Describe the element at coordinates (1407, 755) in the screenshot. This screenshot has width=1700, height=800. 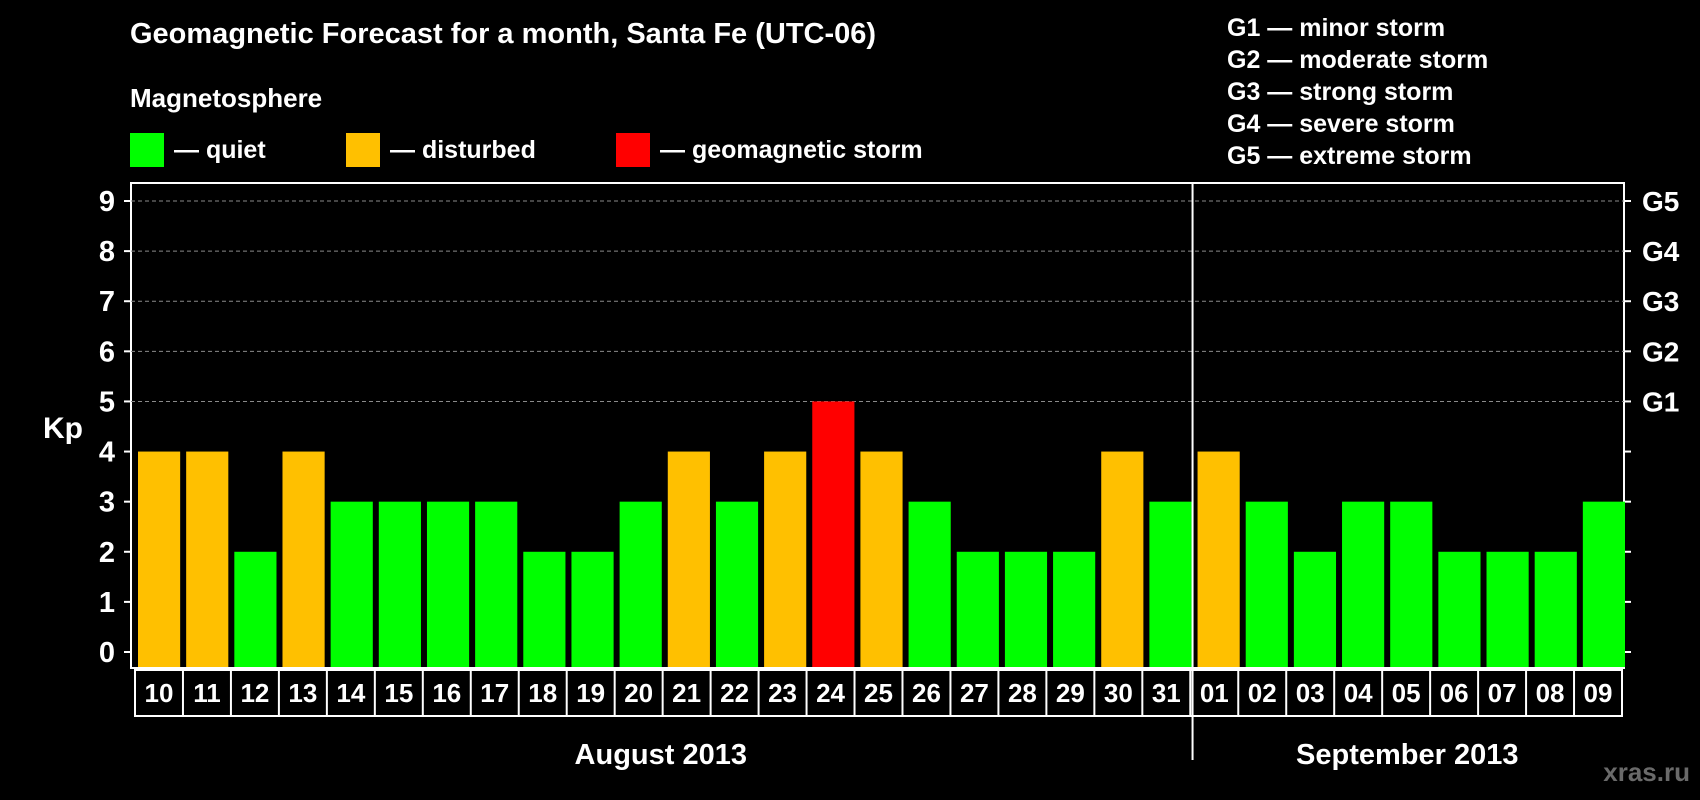
I see `month-label-1: September 2013` at that location.